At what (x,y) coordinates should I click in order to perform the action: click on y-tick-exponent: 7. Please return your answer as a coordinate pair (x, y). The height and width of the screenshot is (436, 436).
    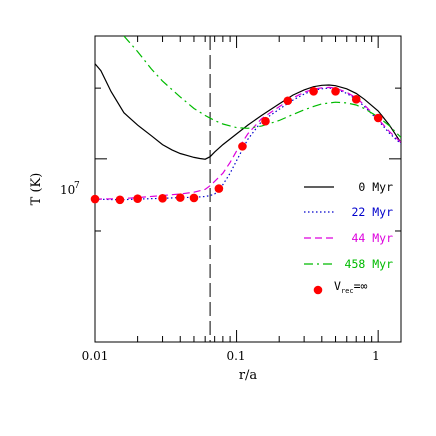
    Looking at the image, I should click on (77, 186).